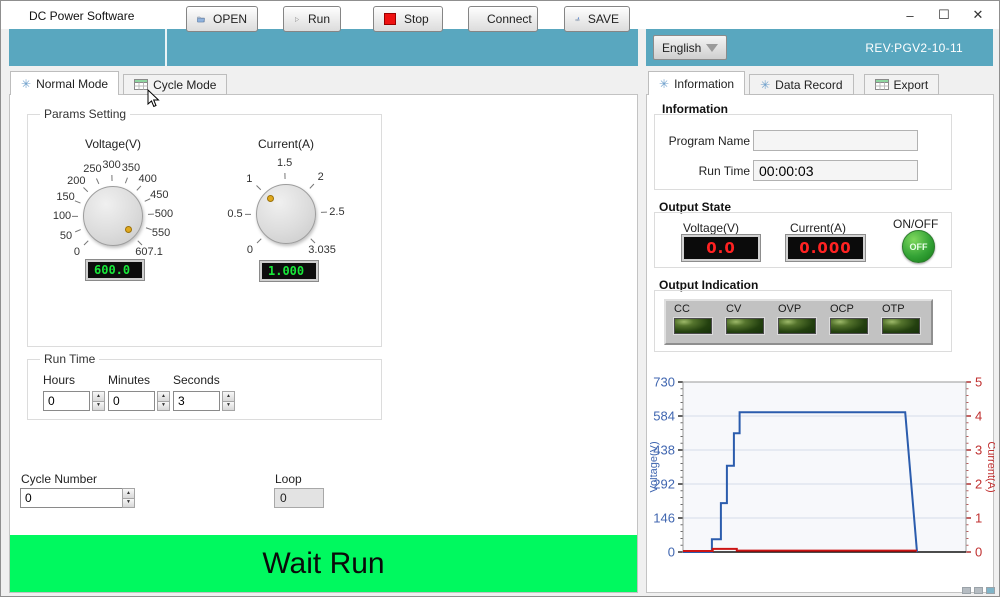 This screenshot has width=1000, height=597. I want to click on voltage-knob-label: Voltage(V), so click(113, 144).